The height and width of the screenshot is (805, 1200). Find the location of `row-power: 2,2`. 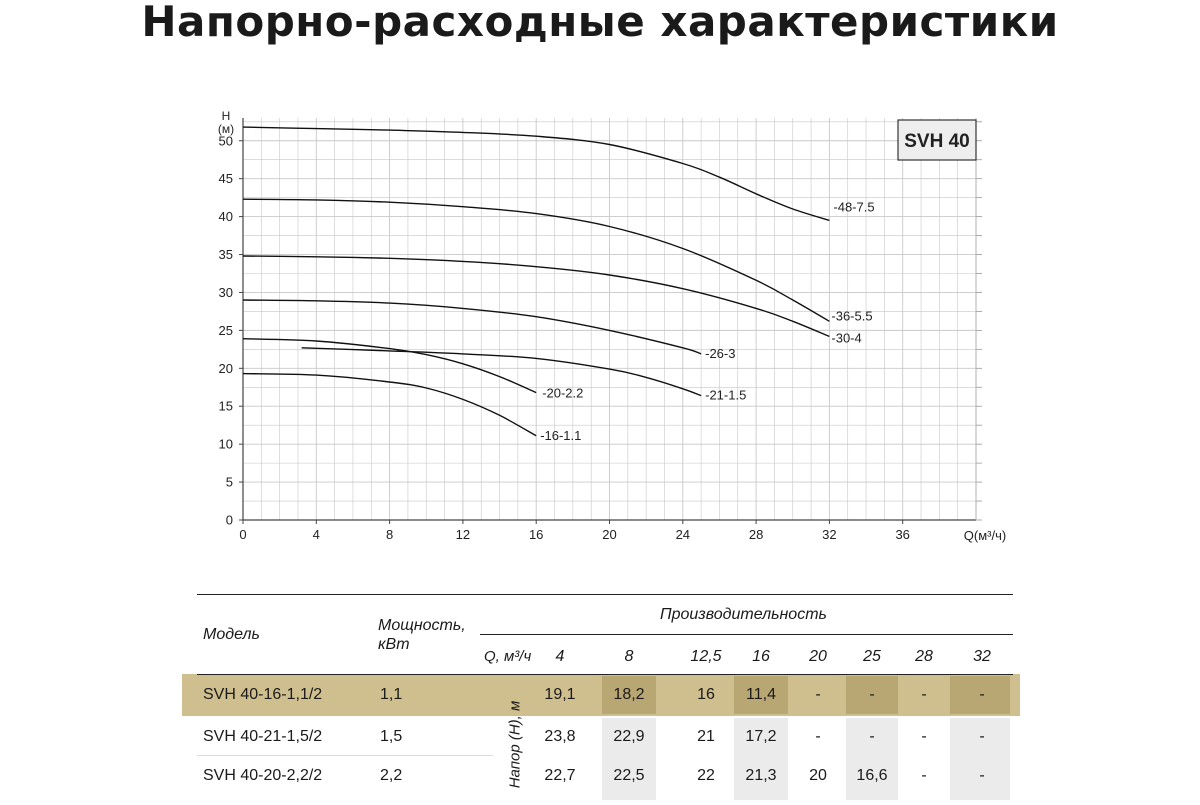

row-power: 2,2 is located at coordinates (391, 775).